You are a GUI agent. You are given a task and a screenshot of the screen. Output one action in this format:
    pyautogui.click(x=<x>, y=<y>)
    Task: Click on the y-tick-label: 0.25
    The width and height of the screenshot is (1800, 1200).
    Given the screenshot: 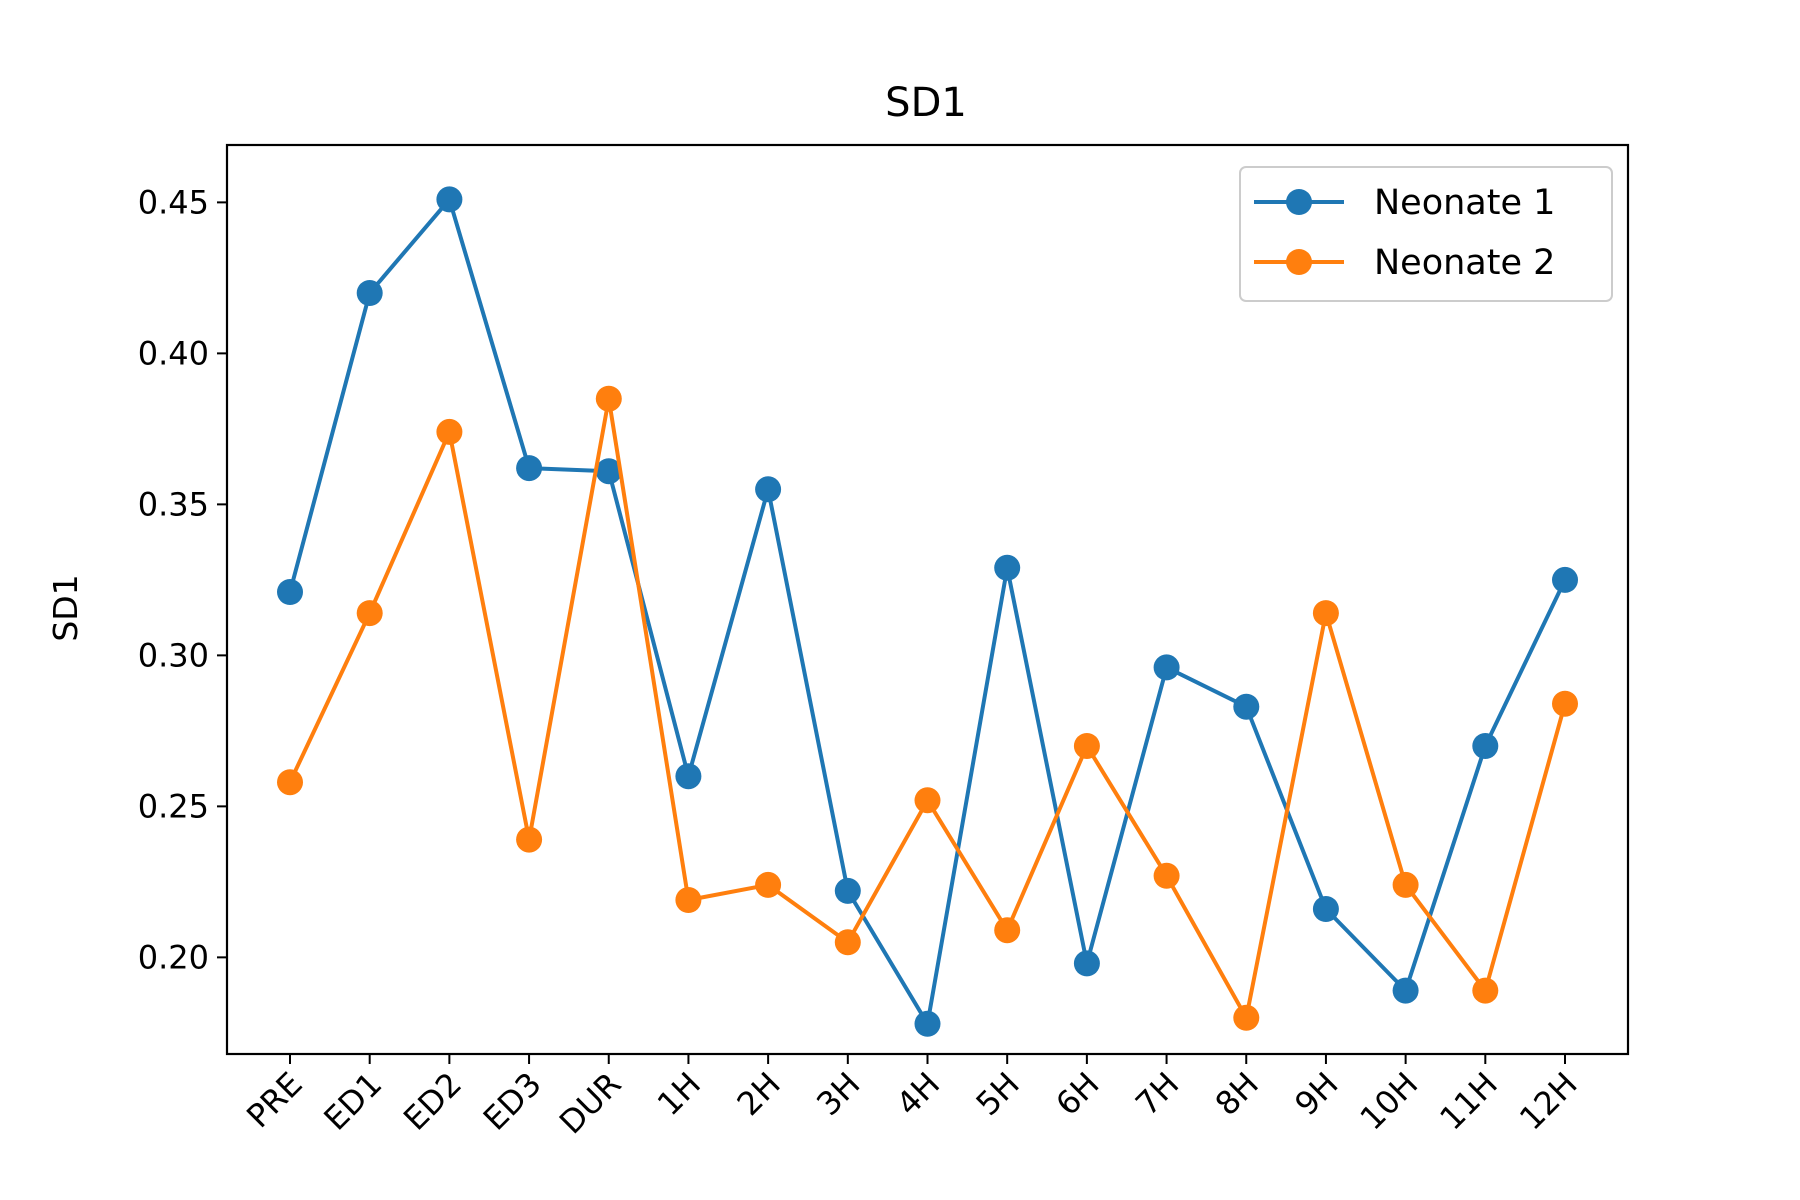 What is the action you would take?
    pyautogui.click(x=173, y=806)
    